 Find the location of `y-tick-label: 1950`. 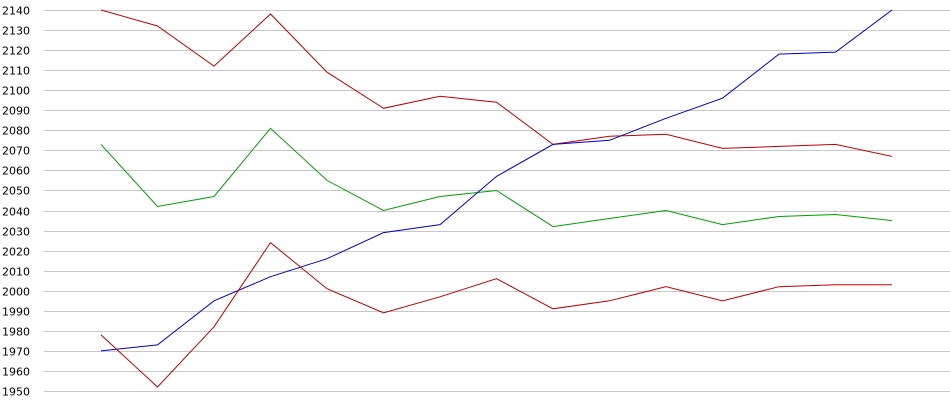

y-tick-label: 1950 is located at coordinates (16, 392).